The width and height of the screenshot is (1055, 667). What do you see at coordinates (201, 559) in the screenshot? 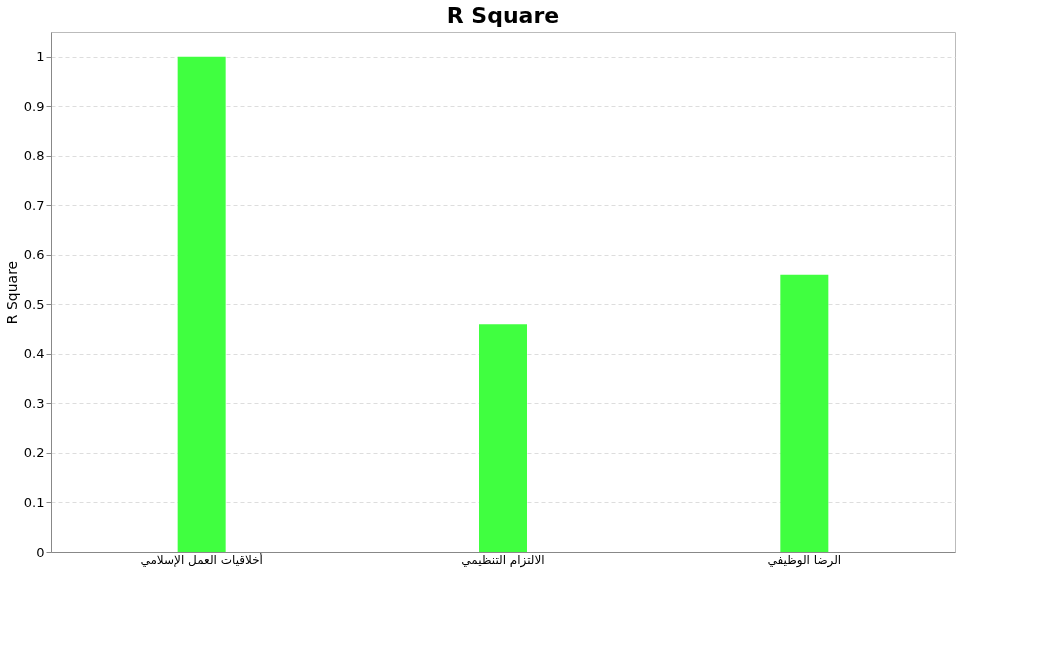
I see `x-tick-label: أخلاقيات العمل الإسلامي` at bounding box center [201, 559].